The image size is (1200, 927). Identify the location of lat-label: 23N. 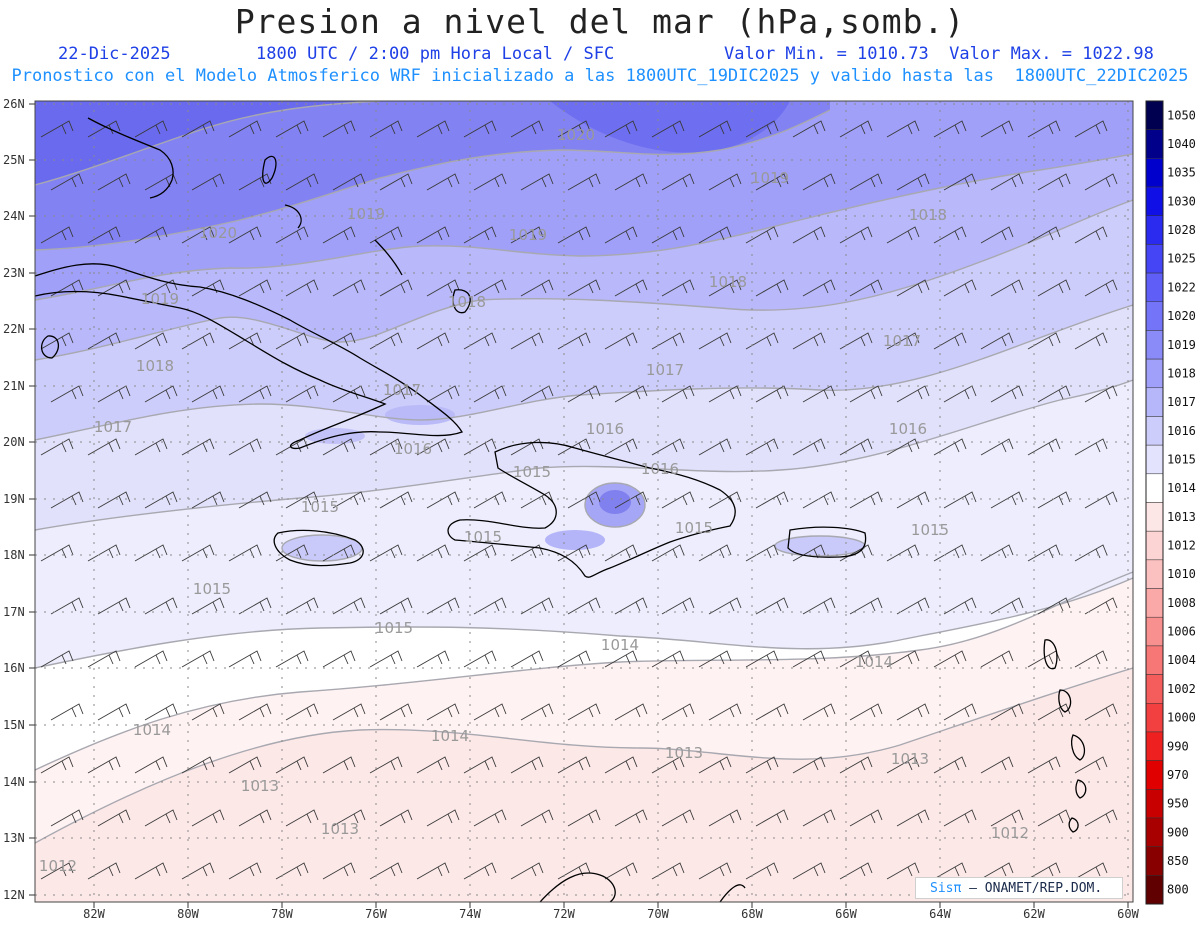
(14, 273).